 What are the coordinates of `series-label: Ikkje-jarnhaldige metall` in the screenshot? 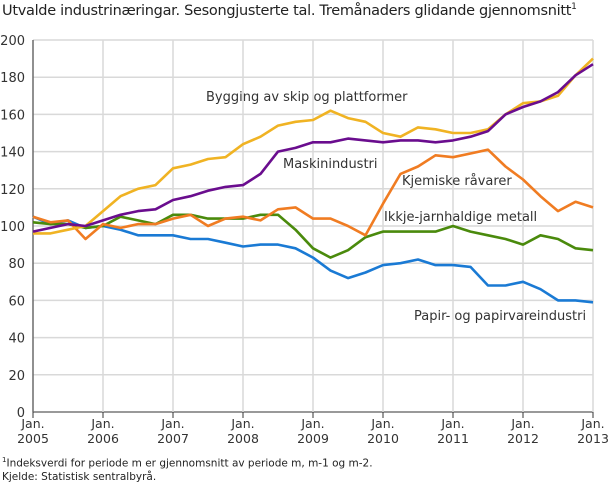 It's located at (460, 217).